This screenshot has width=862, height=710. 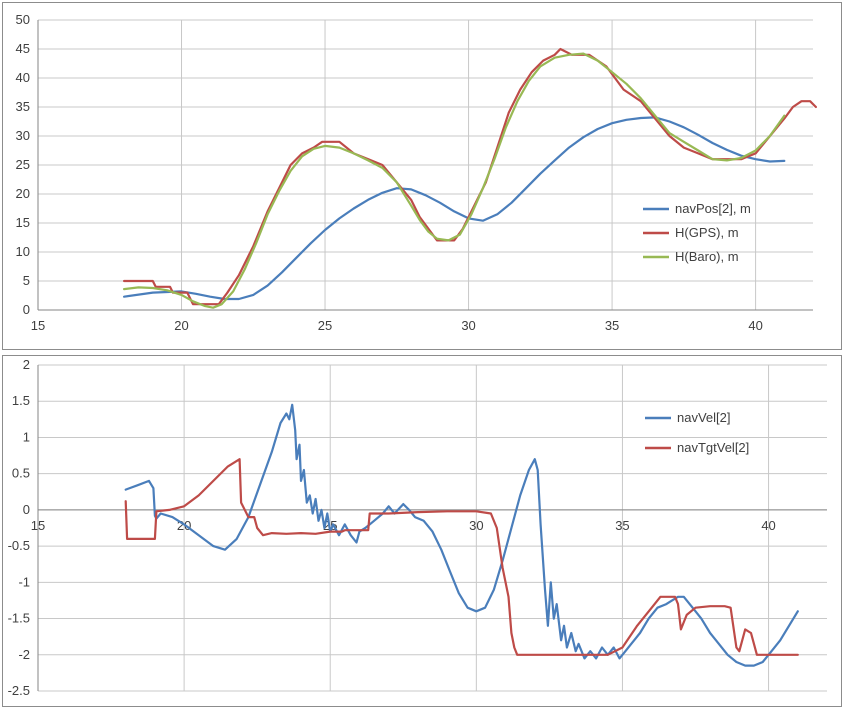 I want to click on y-tick-label: 40, so click(x=23, y=77).